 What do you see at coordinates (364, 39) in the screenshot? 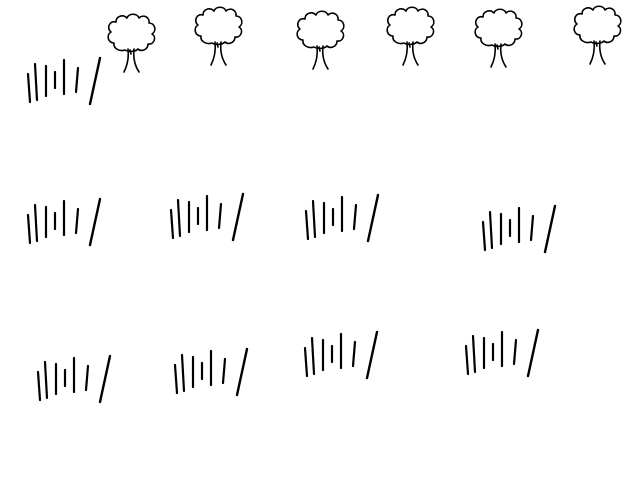
I see `trees-layer` at bounding box center [364, 39].